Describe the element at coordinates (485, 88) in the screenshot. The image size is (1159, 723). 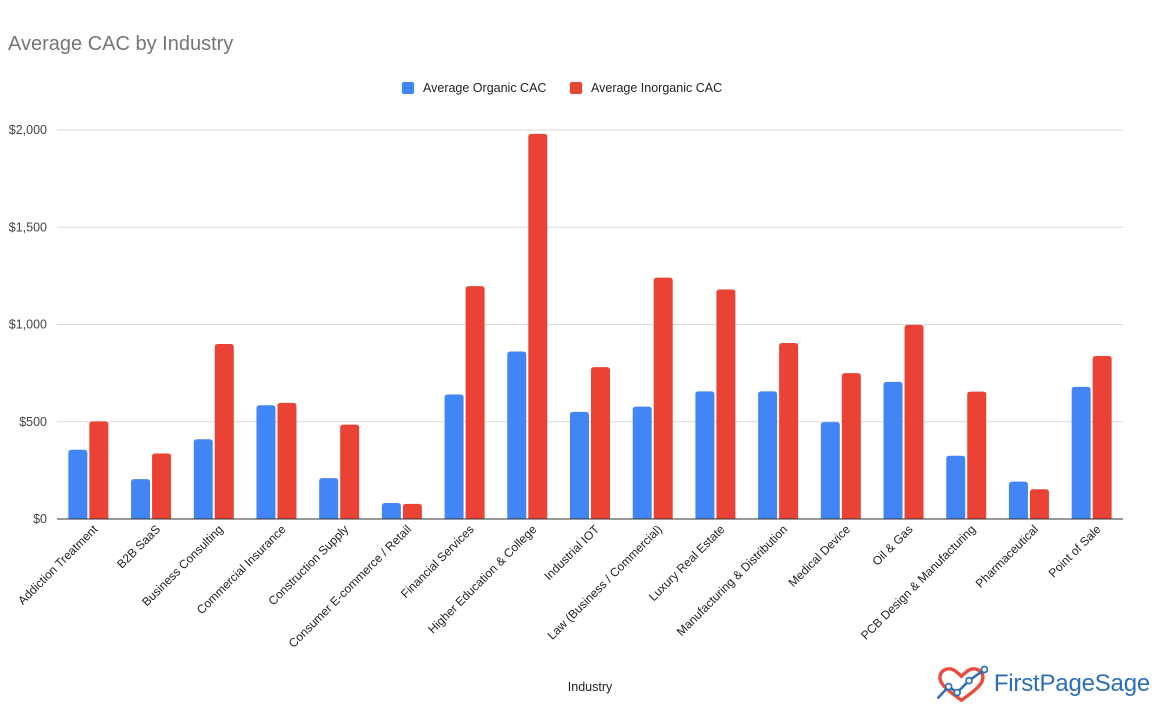
I see `legend-label-organic: Average Organic CAC` at that location.